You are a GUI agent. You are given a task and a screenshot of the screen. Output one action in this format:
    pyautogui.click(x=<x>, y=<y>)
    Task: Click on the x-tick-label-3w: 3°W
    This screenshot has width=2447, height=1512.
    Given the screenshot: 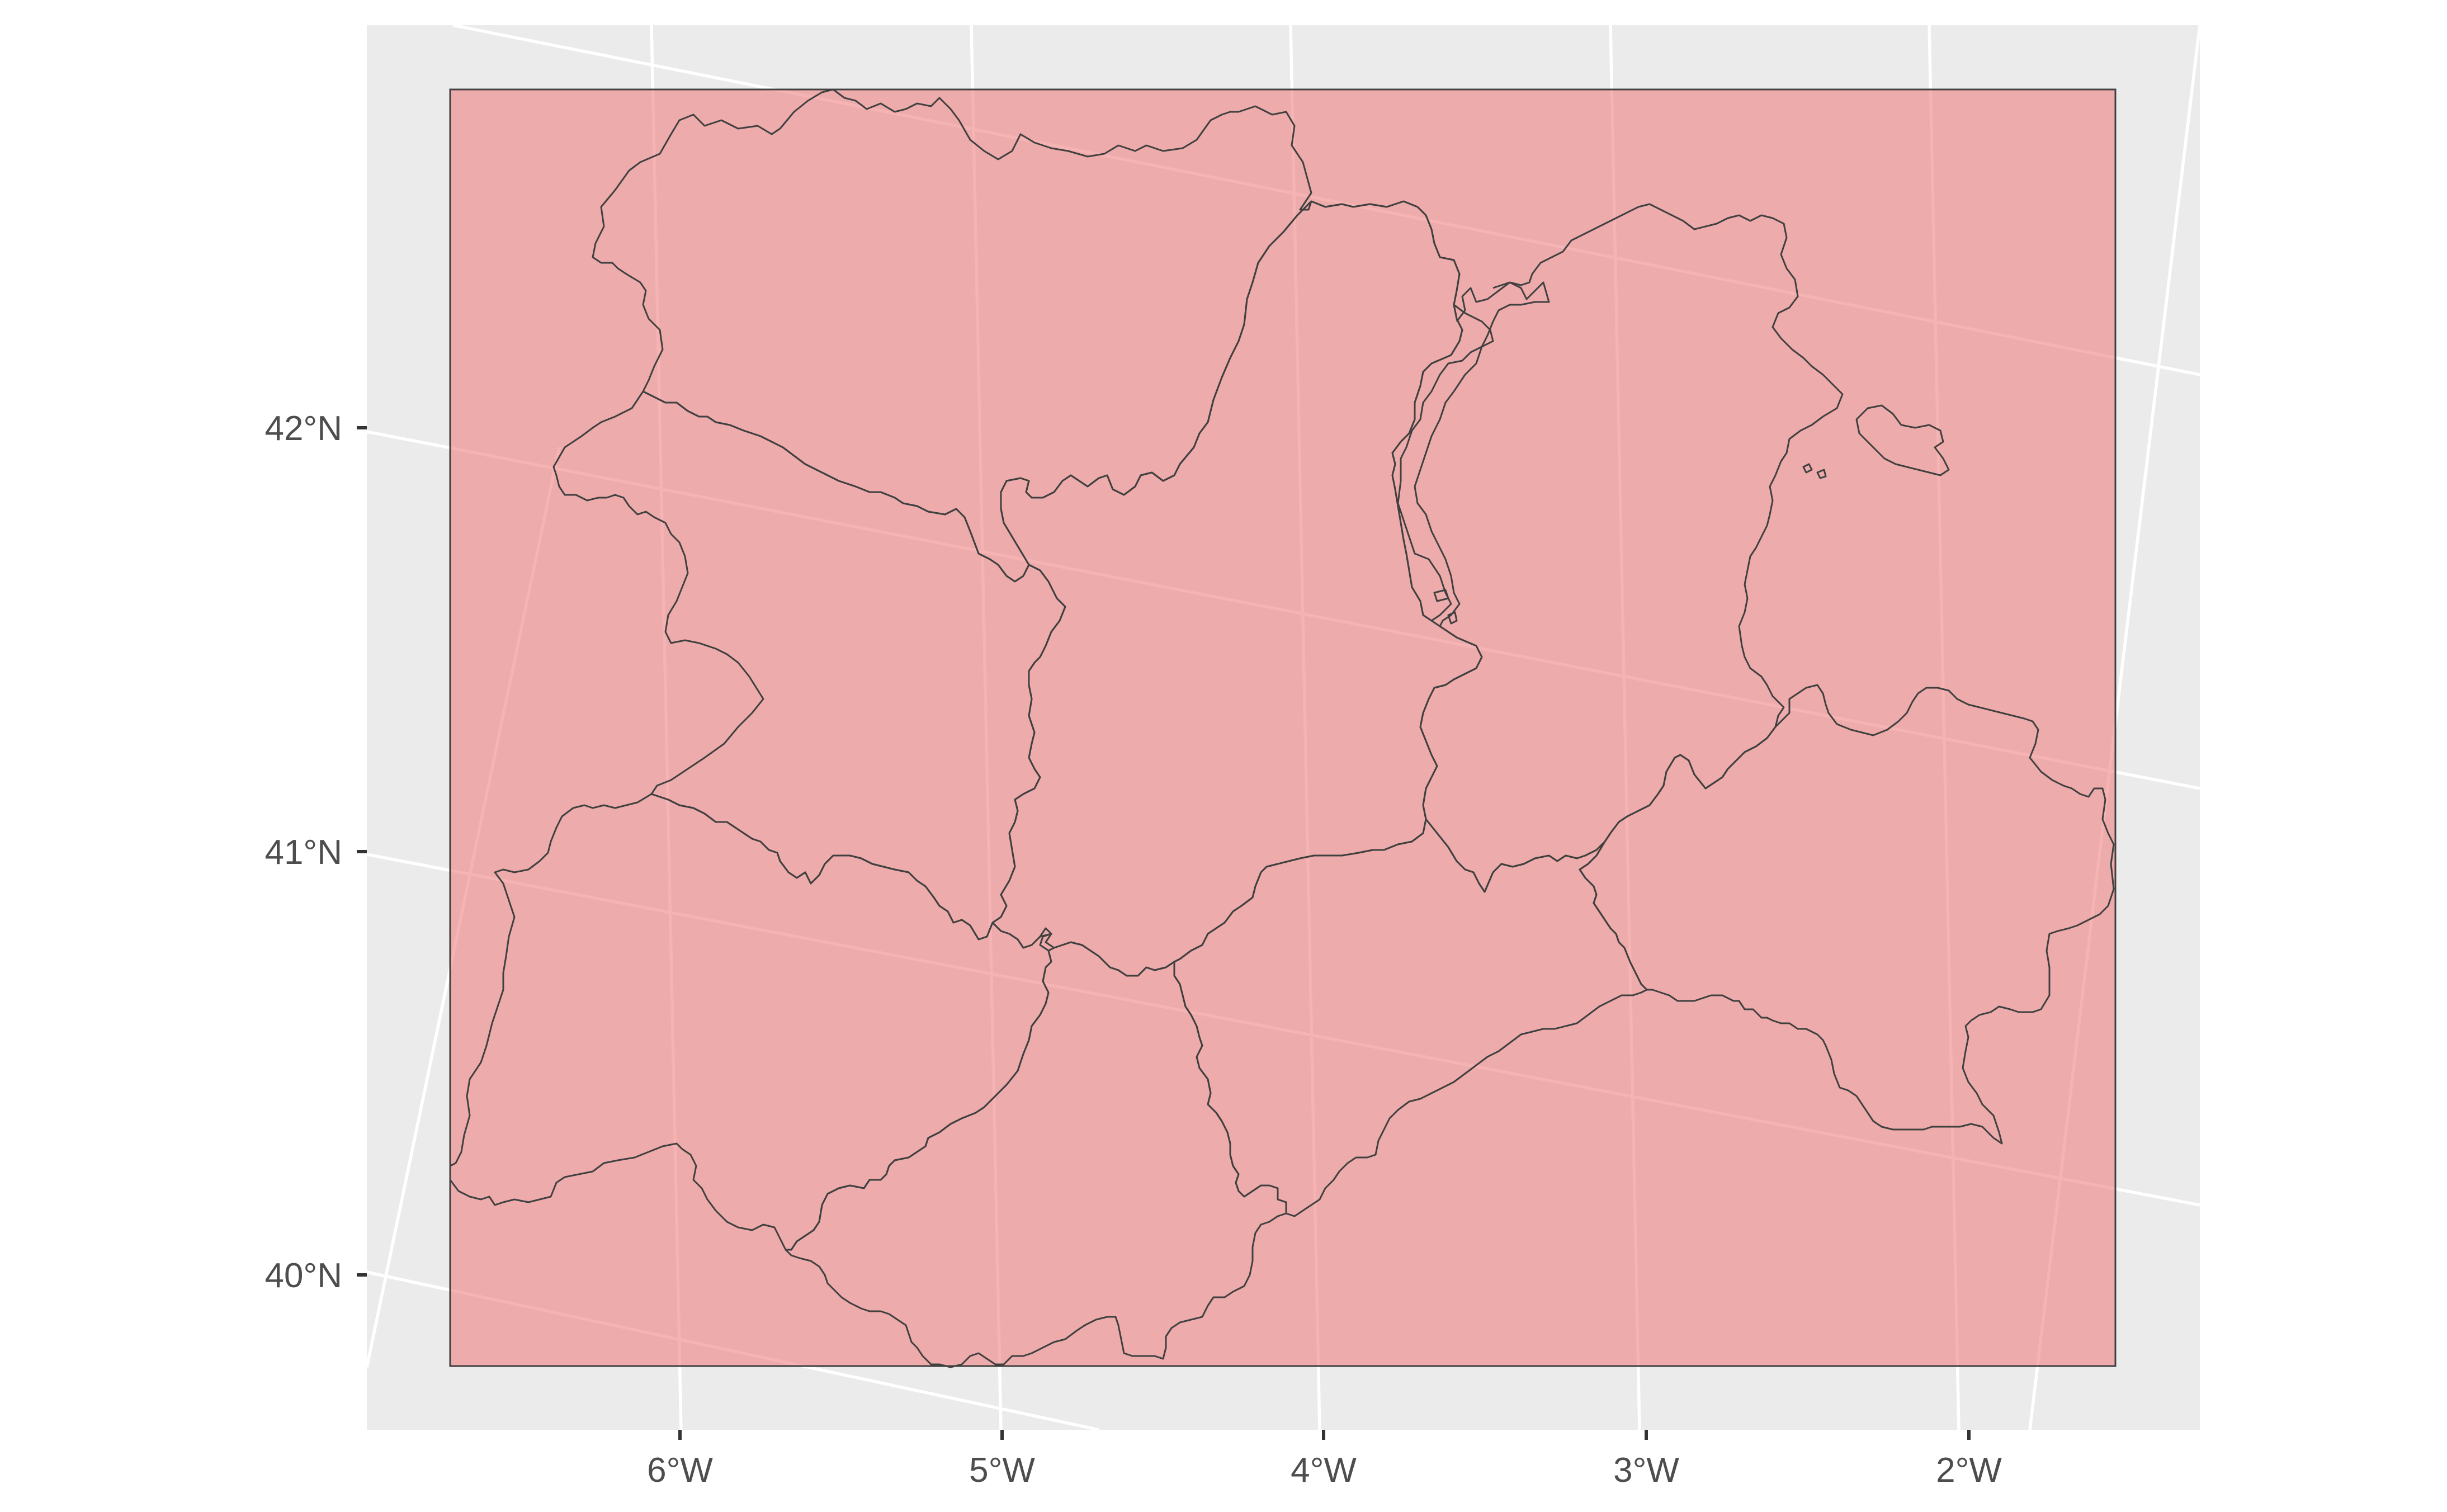 What is the action you would take?
    pyautogui.click(x=1646, y=1470)
    